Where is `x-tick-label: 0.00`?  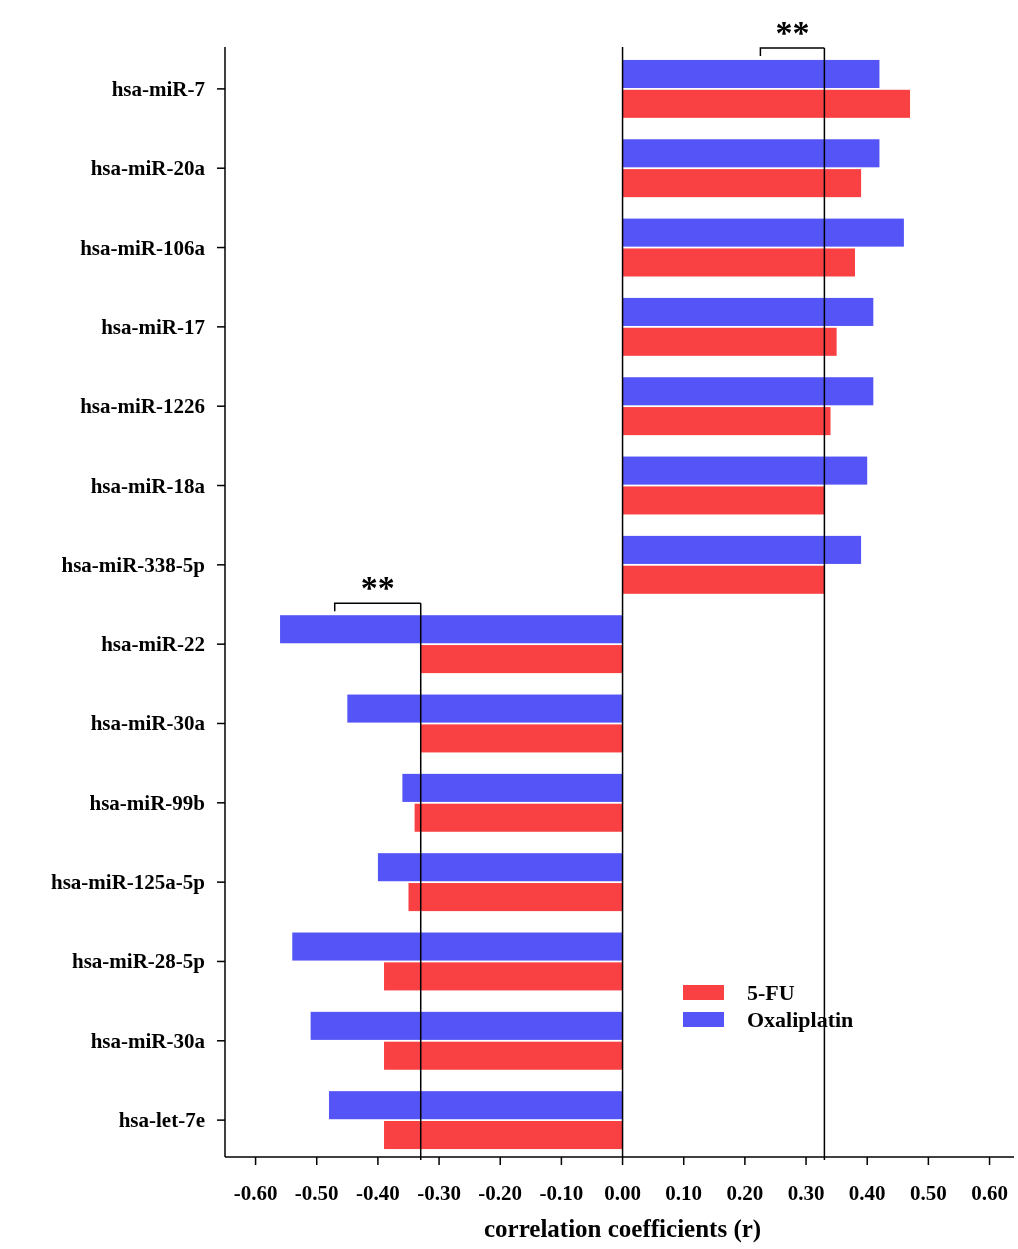
x-tick-label: 0.00 is located at coordinates (622, 1193).